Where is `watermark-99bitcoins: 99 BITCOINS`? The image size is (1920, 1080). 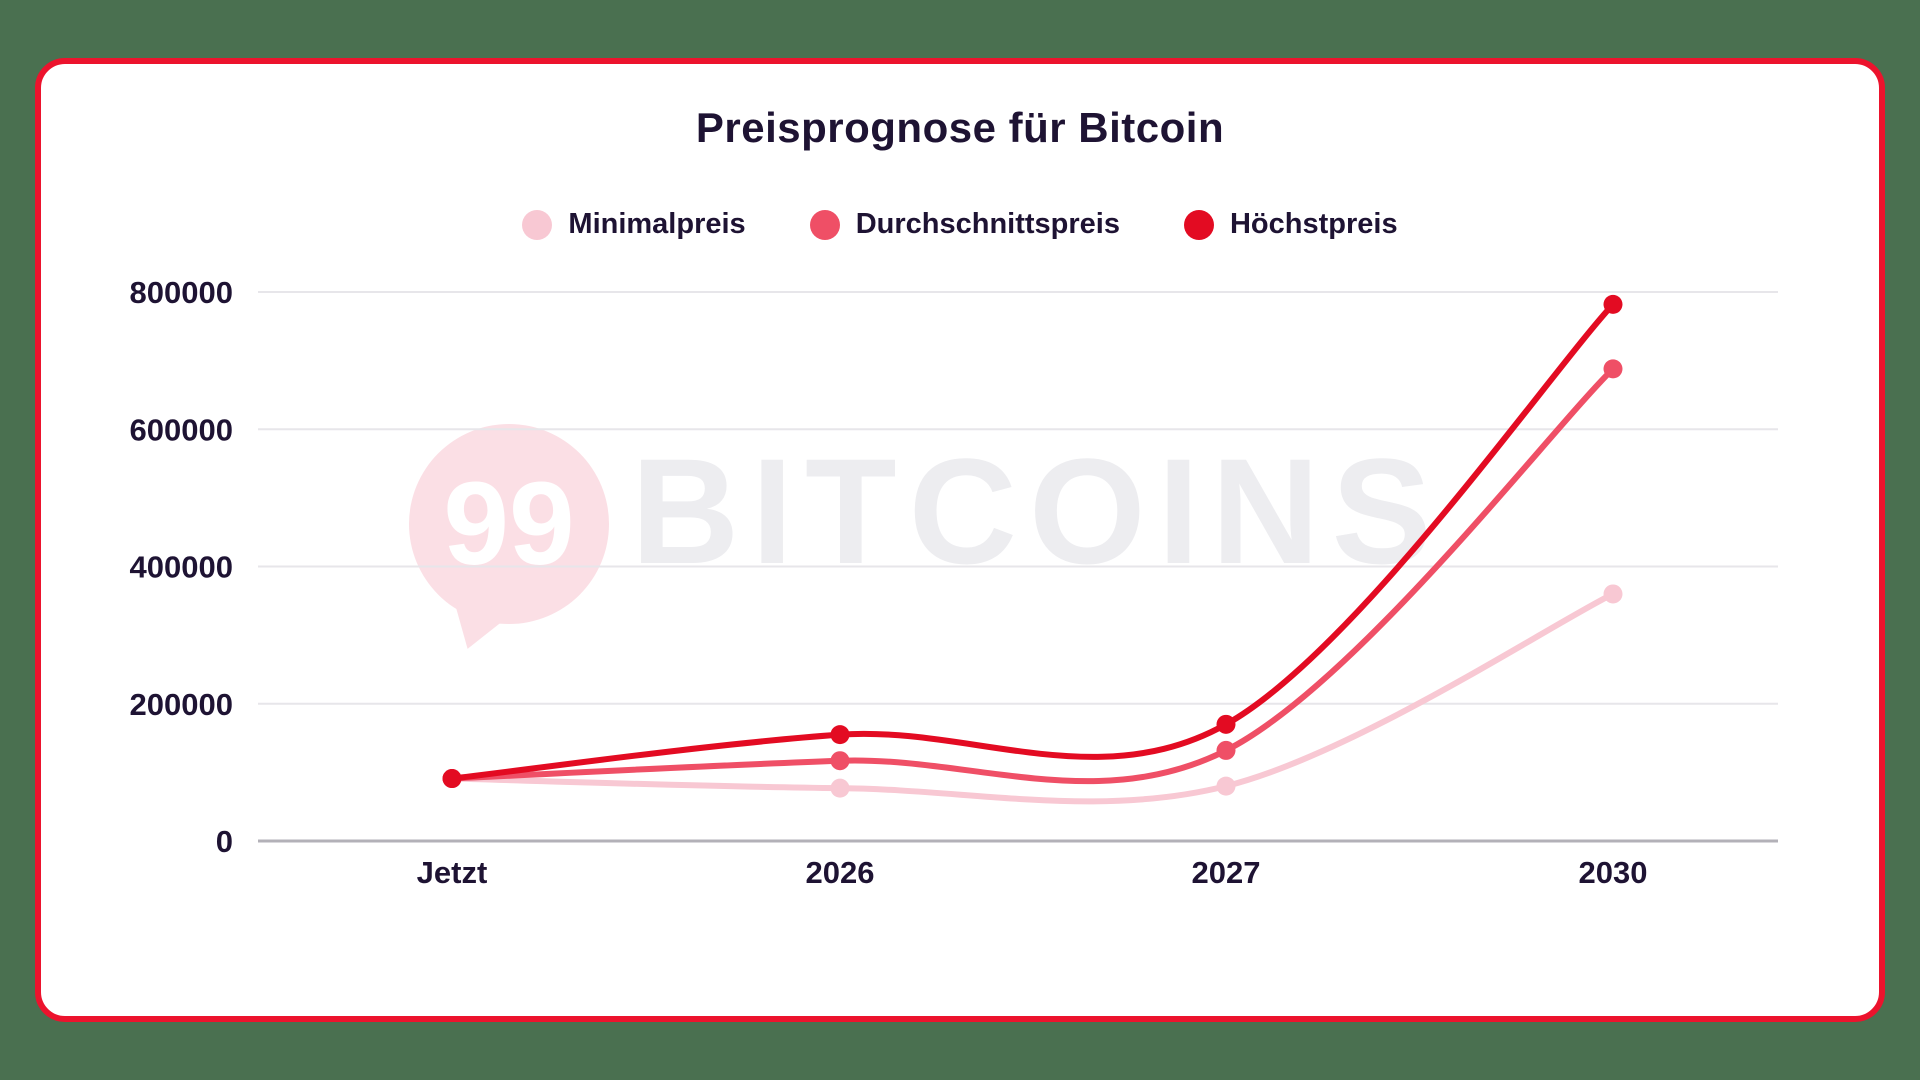 watermark-99bitcoins: 99 BITCOINS is located at coordinates (926, 541).